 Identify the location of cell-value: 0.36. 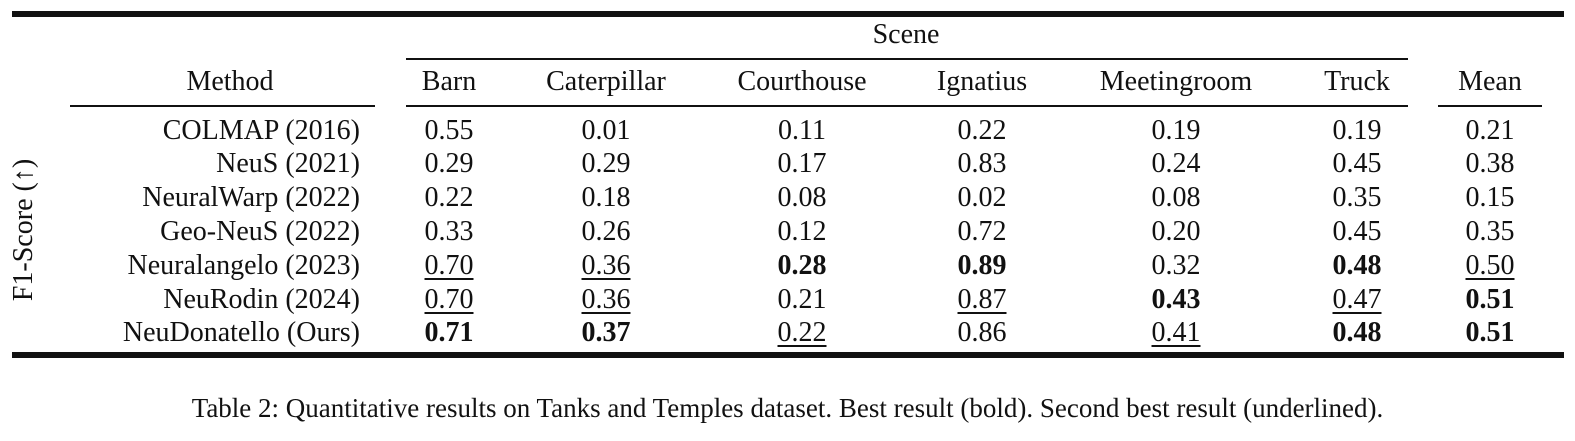
(606, 299).